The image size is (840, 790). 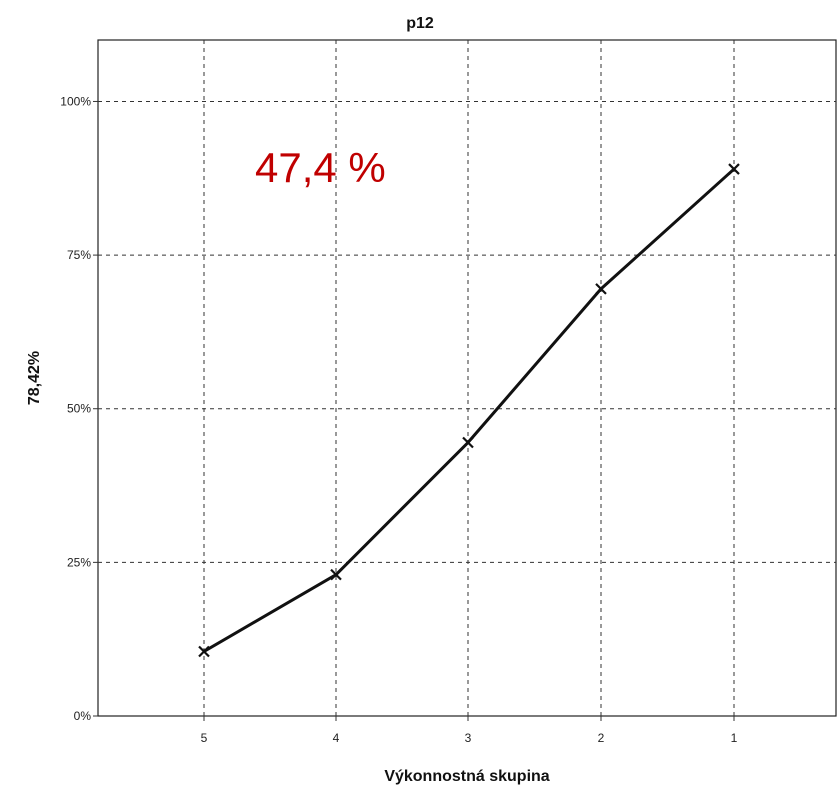 What do you see at coordinates (204, 738) in the screenshot?
I see `x-tick-label: 5` at bounding box center [204, 738].